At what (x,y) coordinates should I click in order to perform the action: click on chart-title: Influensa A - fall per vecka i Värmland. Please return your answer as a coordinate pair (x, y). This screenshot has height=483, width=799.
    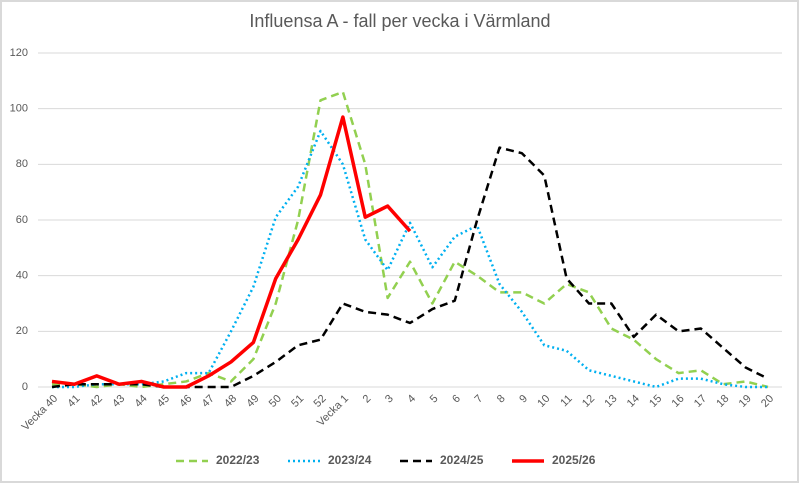
    Looking at the image, I should click on (399, 21).